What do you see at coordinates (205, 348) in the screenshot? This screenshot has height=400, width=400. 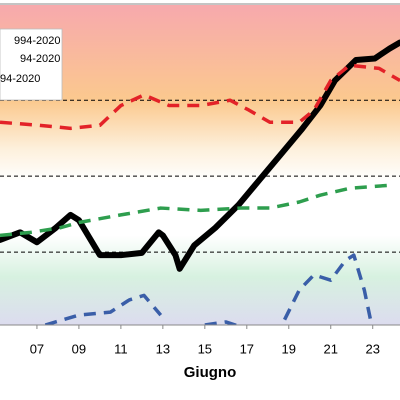 I see `x-tick-label: 15` at bounding box center [205, 348].